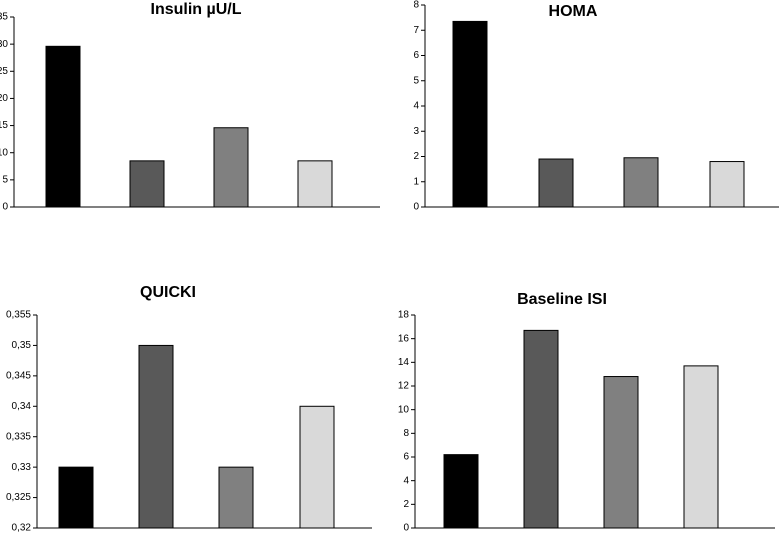  What do you see at coordinates (416, 181) in the screenshot?
I see `y-tick-label: 1` at bounding box center [416, 181].